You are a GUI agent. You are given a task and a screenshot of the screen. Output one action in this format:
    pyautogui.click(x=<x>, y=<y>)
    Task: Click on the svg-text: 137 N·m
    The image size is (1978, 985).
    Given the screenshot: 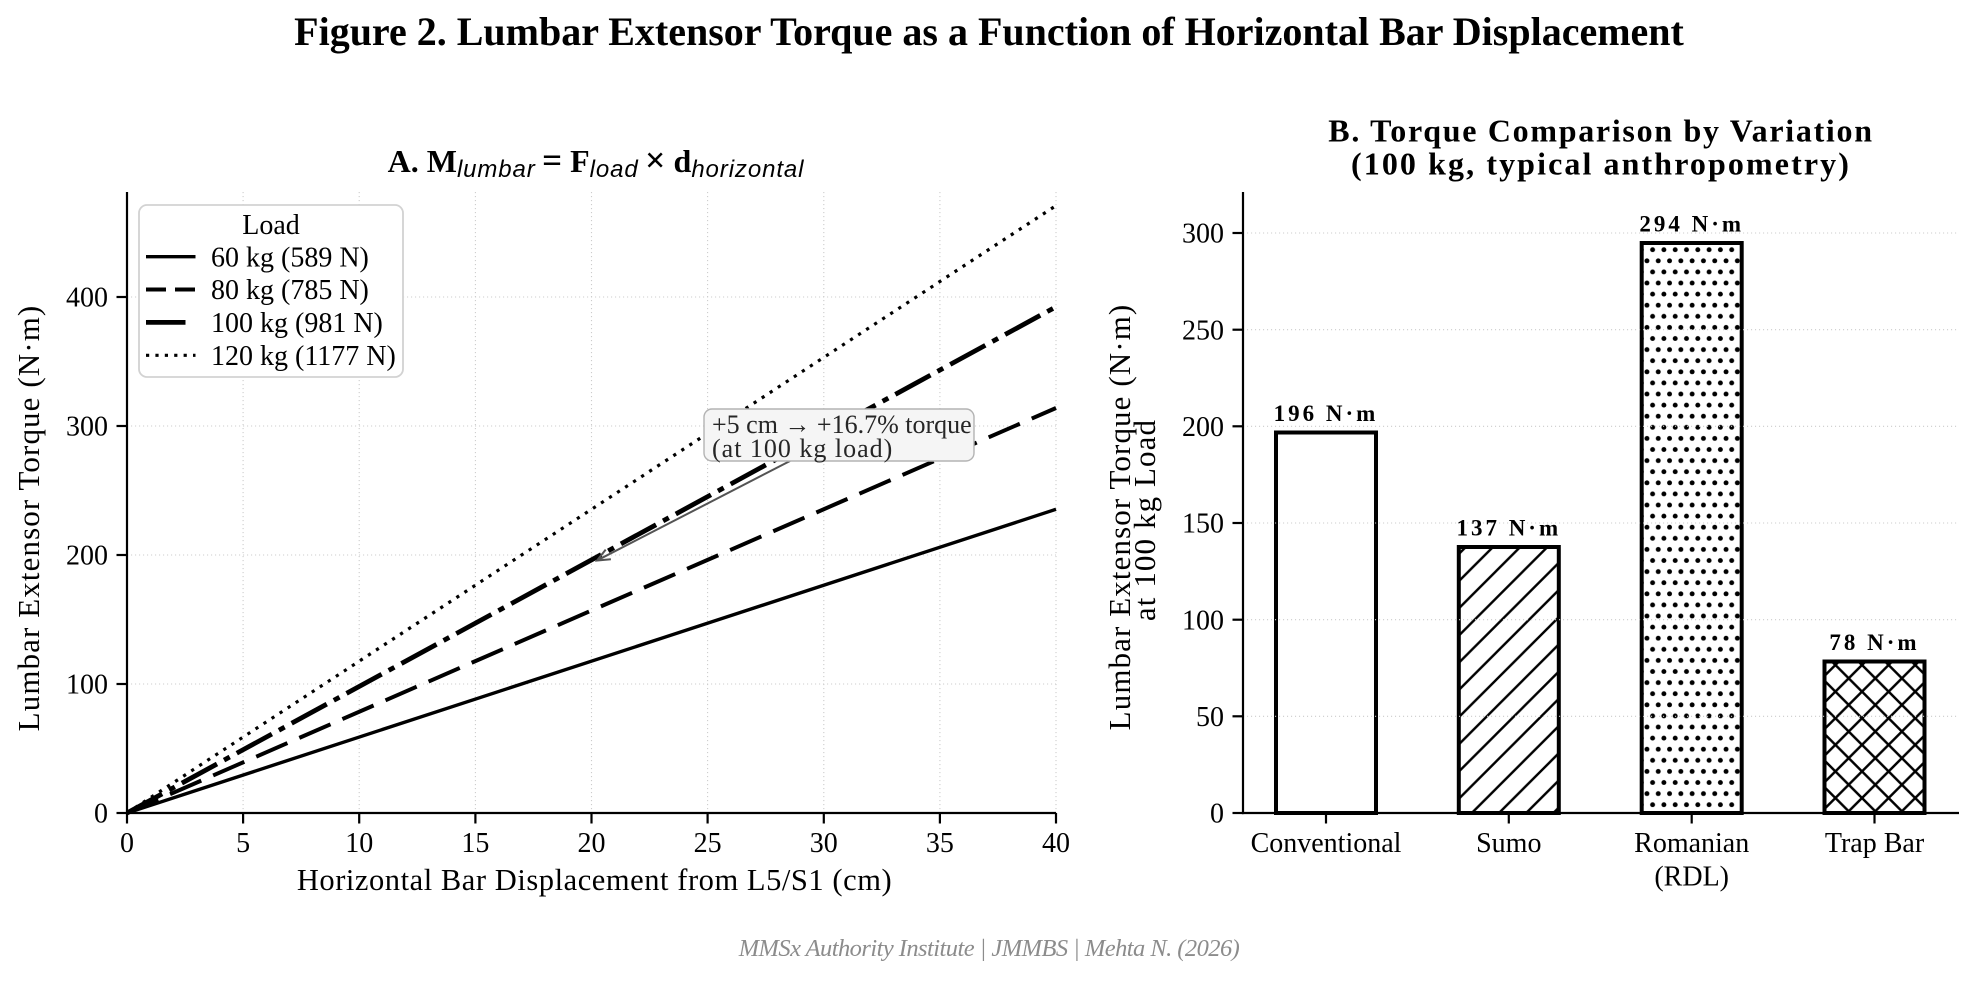 What is the action you would take?
    pyautogui.click(x=1508, y=528)
    